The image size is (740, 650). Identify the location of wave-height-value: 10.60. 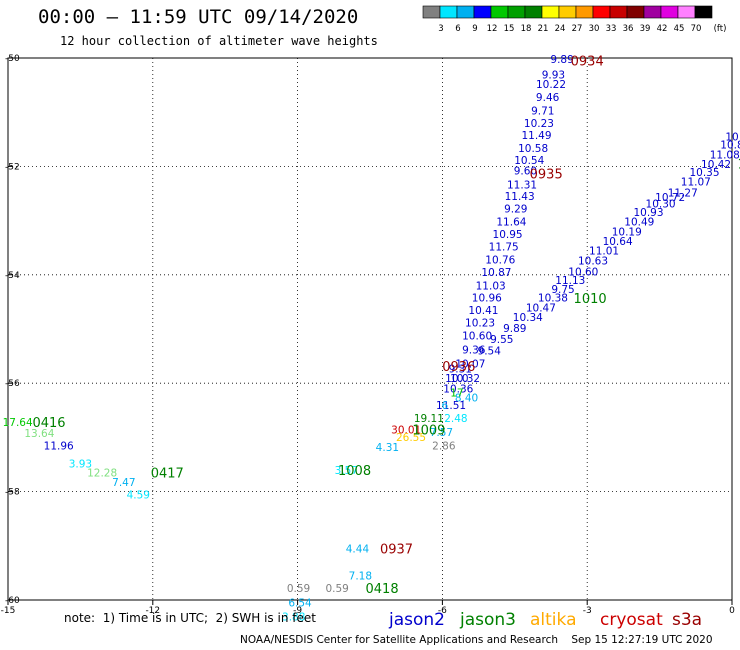
(583, 273).